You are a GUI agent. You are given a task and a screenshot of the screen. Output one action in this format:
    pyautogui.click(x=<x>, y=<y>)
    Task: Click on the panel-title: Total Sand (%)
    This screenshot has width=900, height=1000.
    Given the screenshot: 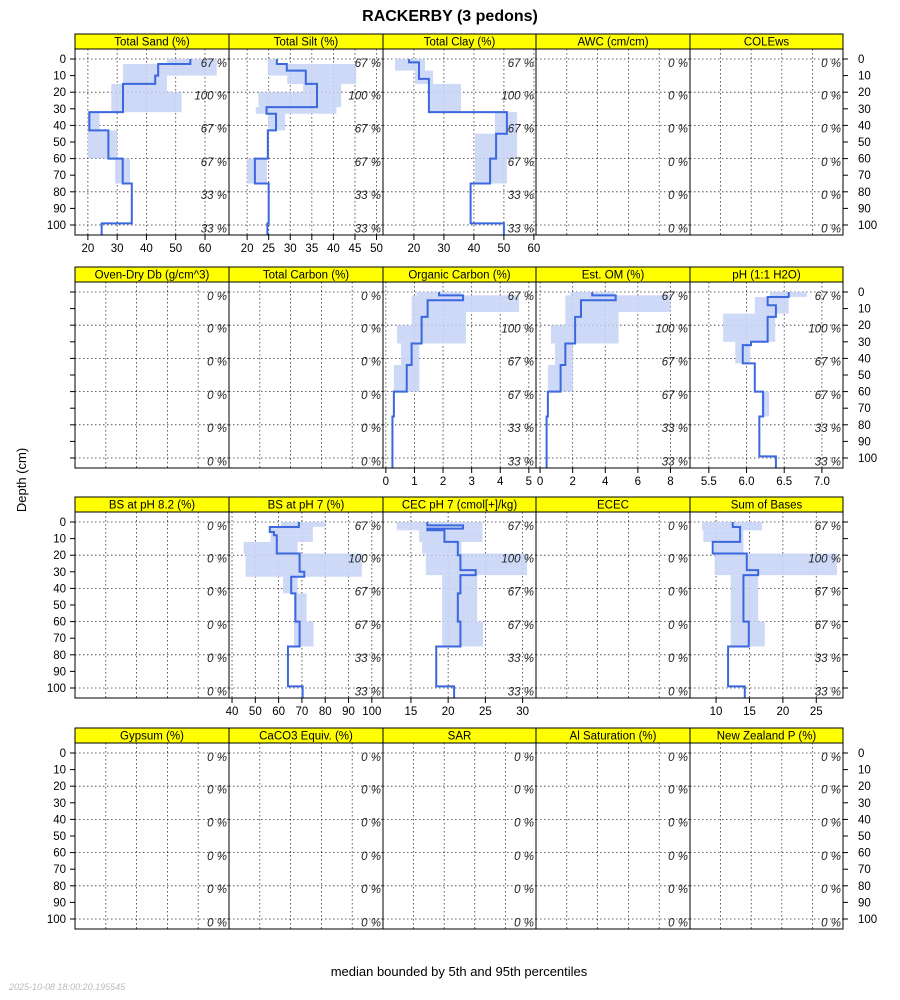 What is the action you would take?
    pyautogui.click(x=152, y=43)
    